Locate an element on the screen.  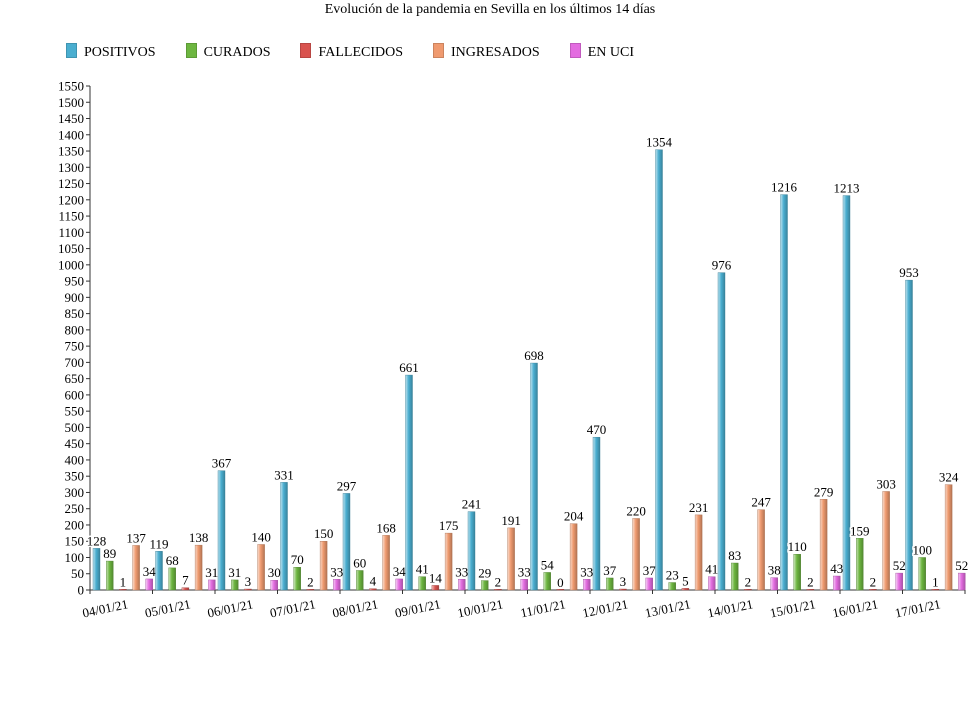
y-tick-label: 600 is located at coordinates (75, 394).